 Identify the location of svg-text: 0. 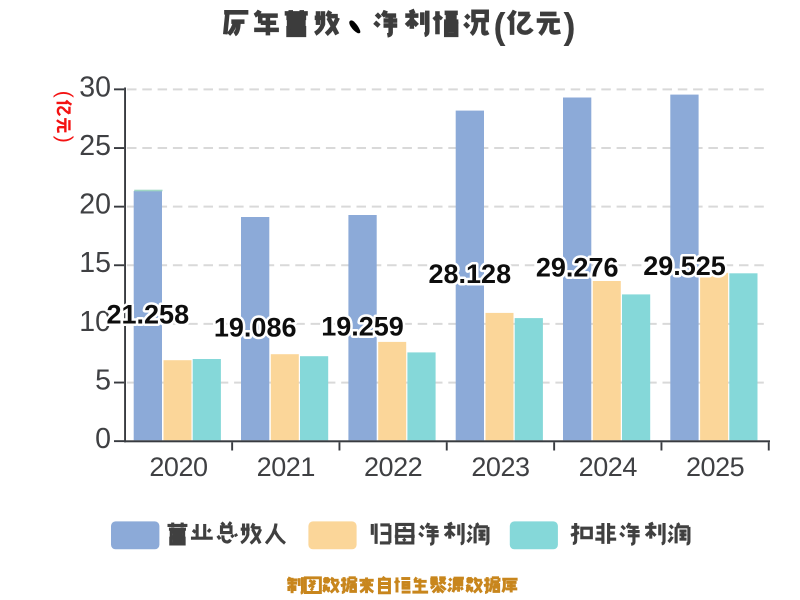
(103, 439).